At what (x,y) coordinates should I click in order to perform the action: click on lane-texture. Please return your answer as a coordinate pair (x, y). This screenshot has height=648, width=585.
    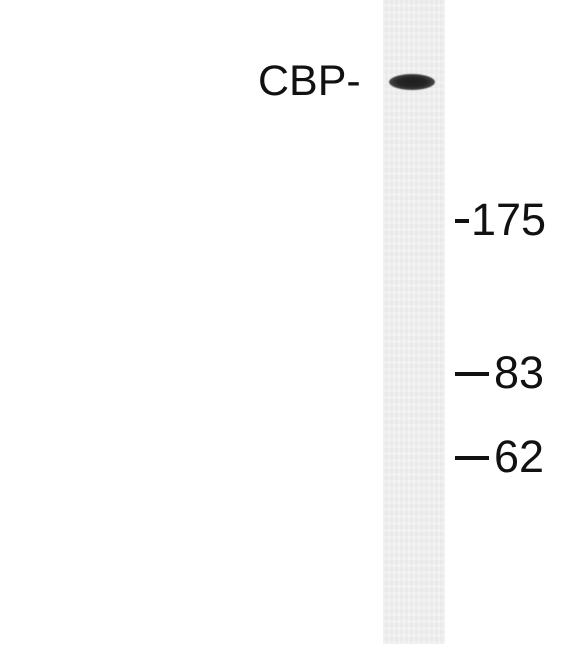
    Looking at the image, I should click on (414, 322).